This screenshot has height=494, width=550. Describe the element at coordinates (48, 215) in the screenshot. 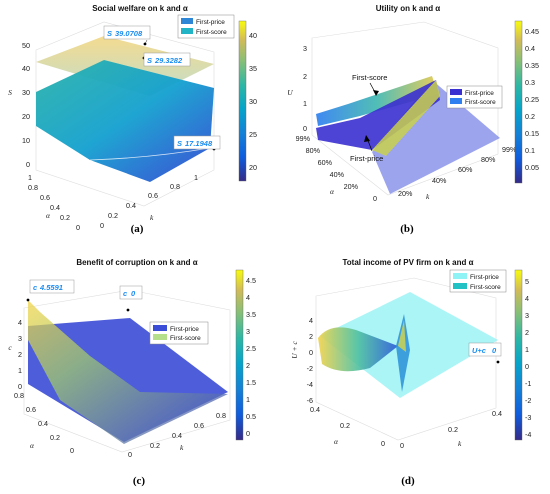

I see `panel-a-ylabel: α` at that location.